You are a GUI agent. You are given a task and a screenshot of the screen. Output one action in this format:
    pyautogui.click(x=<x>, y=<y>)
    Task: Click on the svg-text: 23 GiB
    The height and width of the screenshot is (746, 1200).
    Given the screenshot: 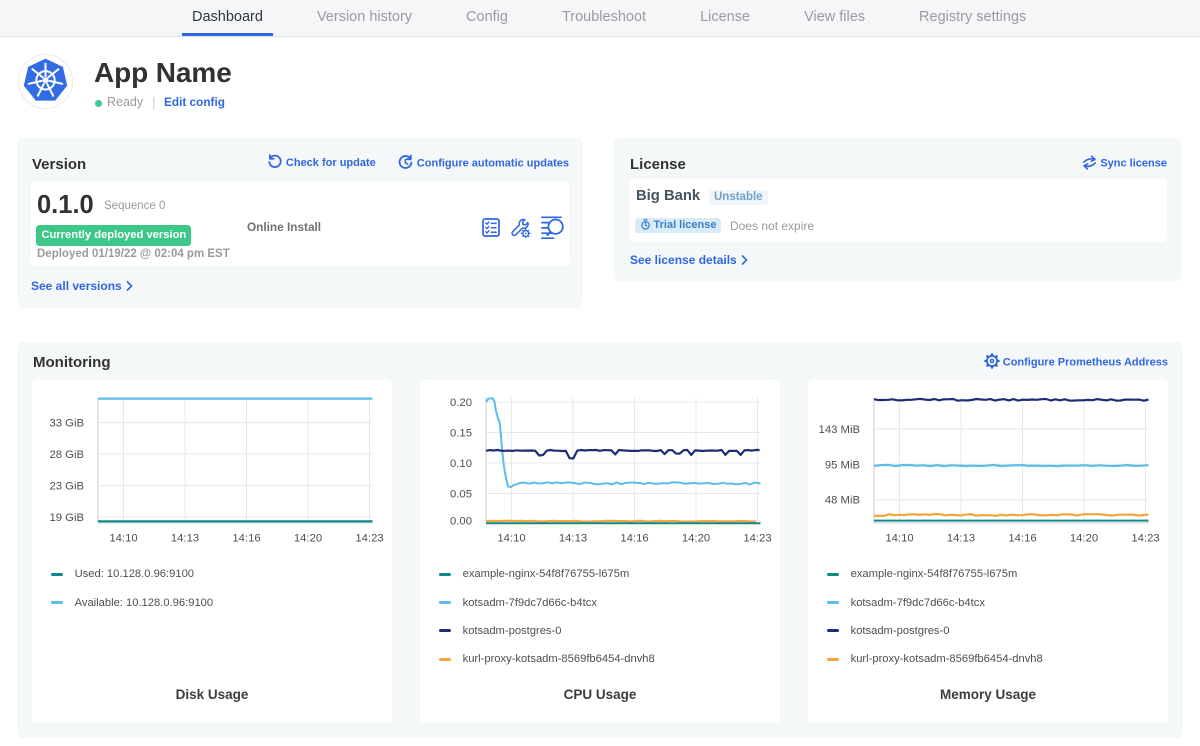 What is the action you would take?
    pyautogui.click(x=66, y=487)
    